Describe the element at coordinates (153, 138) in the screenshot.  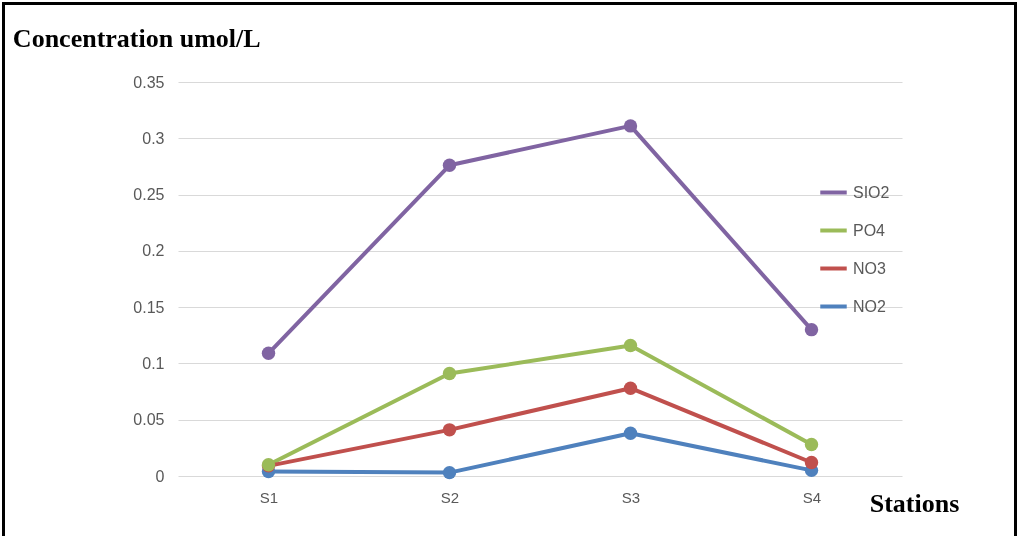
I see `y-tick-label: 0.3` at that location.